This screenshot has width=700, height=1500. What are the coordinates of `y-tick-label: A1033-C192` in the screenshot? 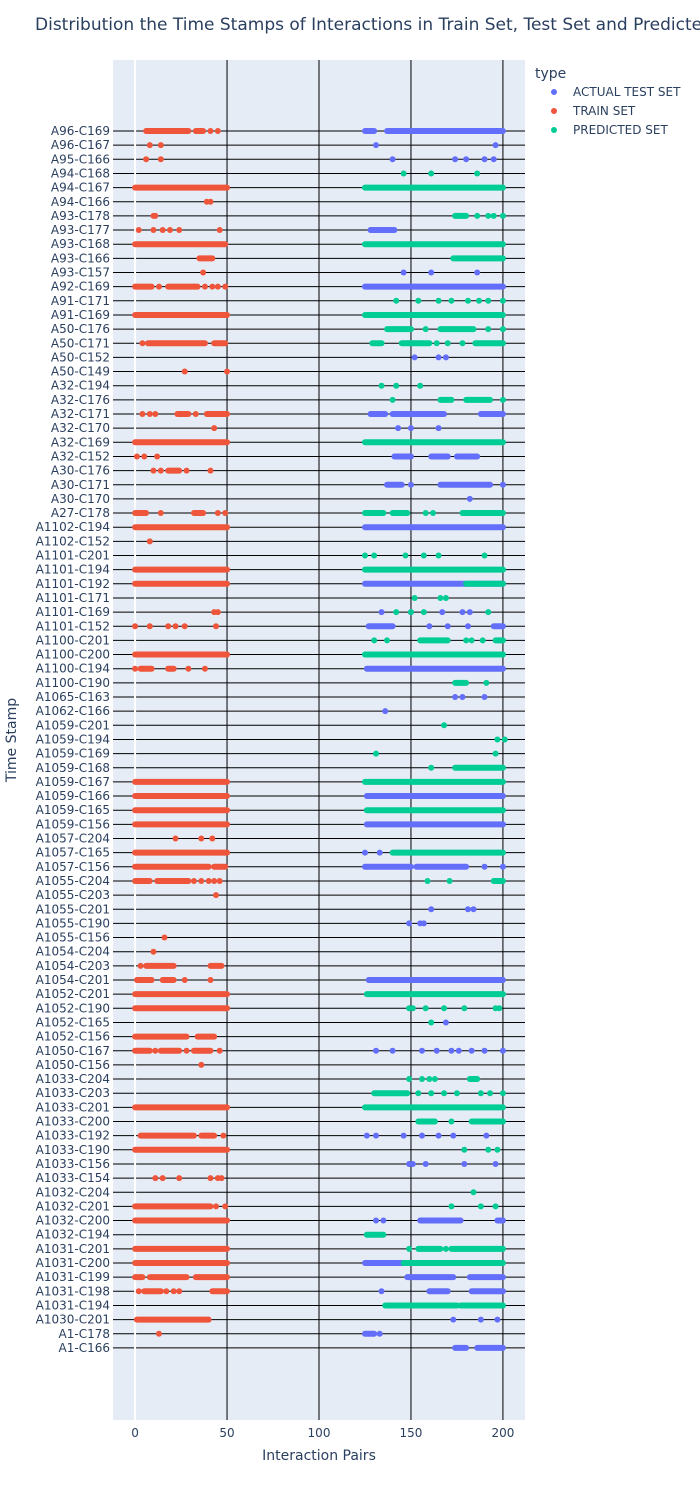 It's located at (73, 1136).